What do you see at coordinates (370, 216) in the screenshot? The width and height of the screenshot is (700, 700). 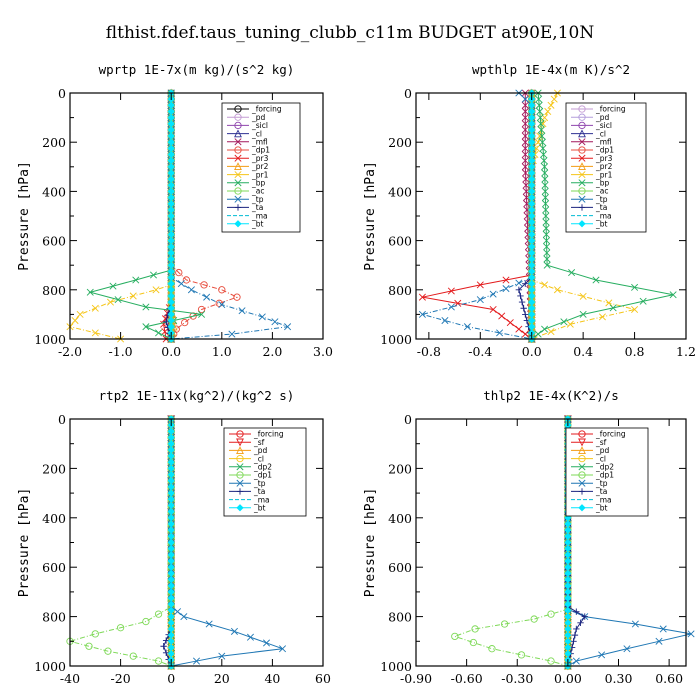 I see `panel2-ylabel: Pressure [hPa]` at bounding box center [370, 216].